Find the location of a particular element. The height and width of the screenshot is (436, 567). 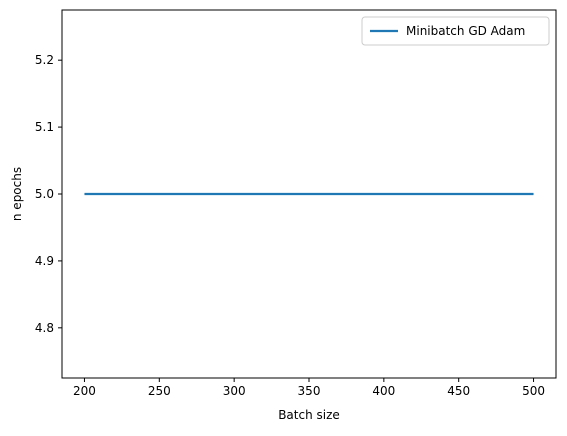

legend-box is located at coordinates (455, 31).